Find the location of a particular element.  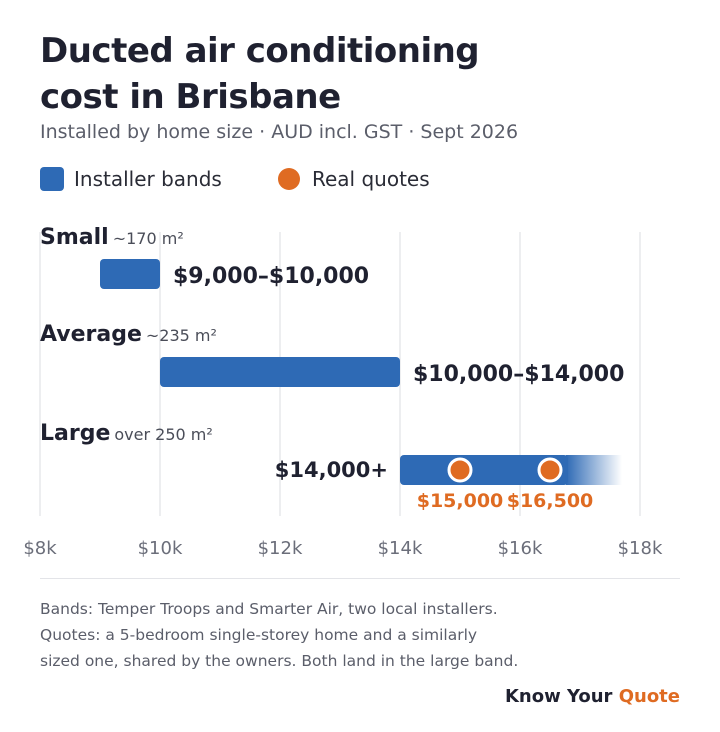

category-label: Large over 250 m² is located at coordinates (126, 433).